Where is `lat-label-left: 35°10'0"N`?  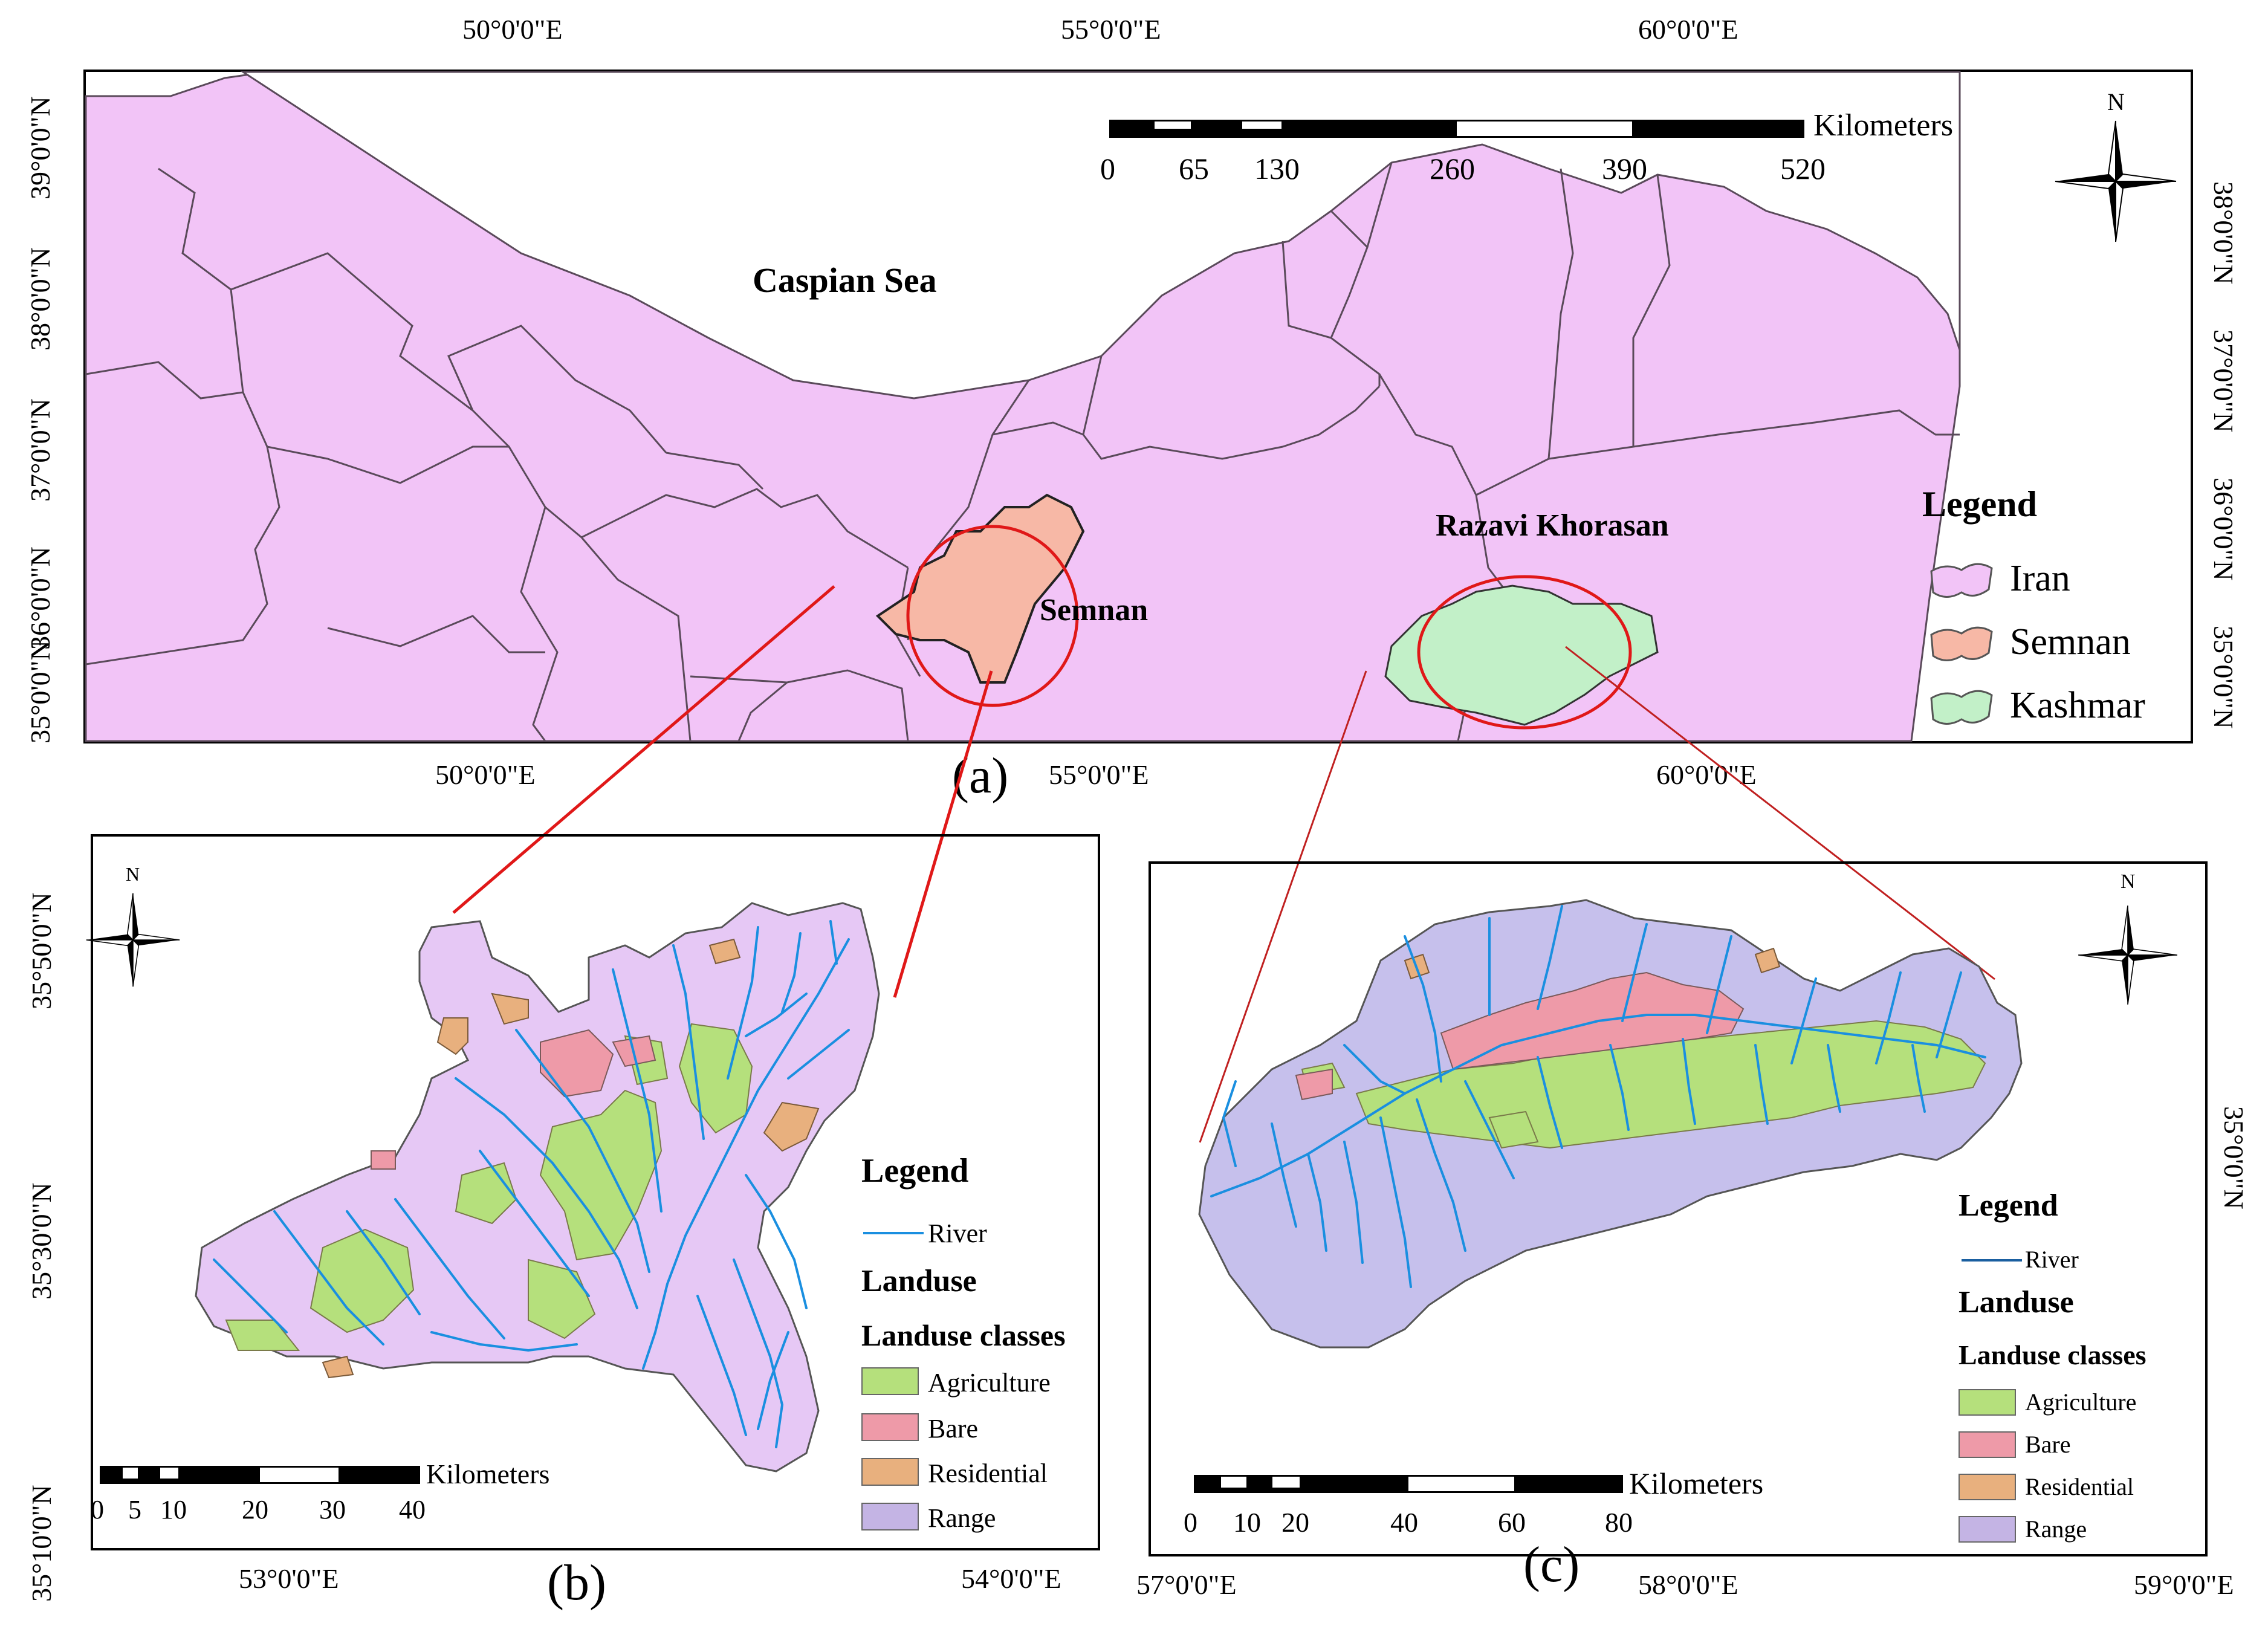
lat-label-left: 35°10'0"N is located at coordinates (41, 1543).